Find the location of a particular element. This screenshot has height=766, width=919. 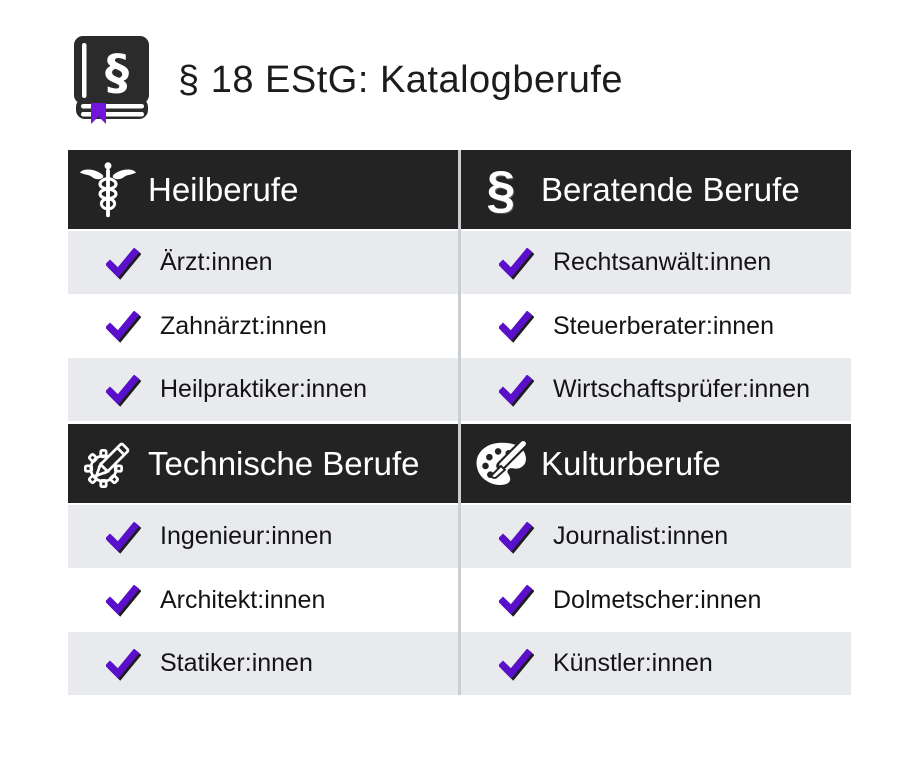

category-header-kulturberufe: Kulturberufe is located at coordinates (656, 463).